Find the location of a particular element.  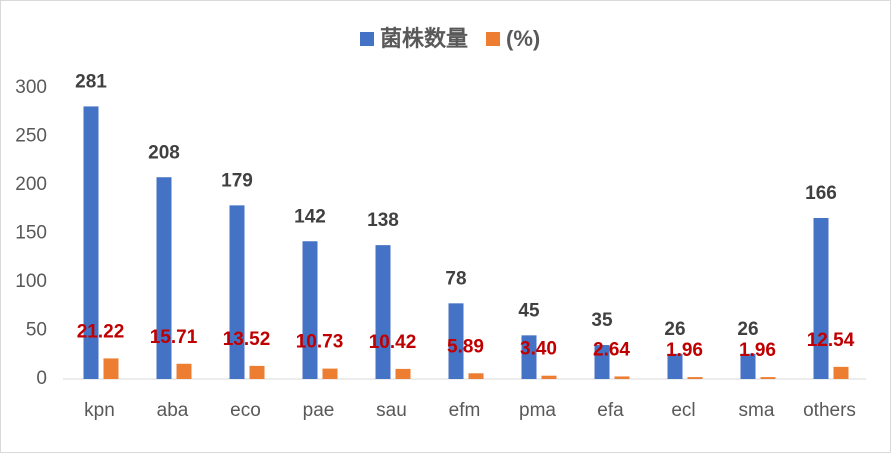

value-label: 208 is located at coordinates (164, 152).